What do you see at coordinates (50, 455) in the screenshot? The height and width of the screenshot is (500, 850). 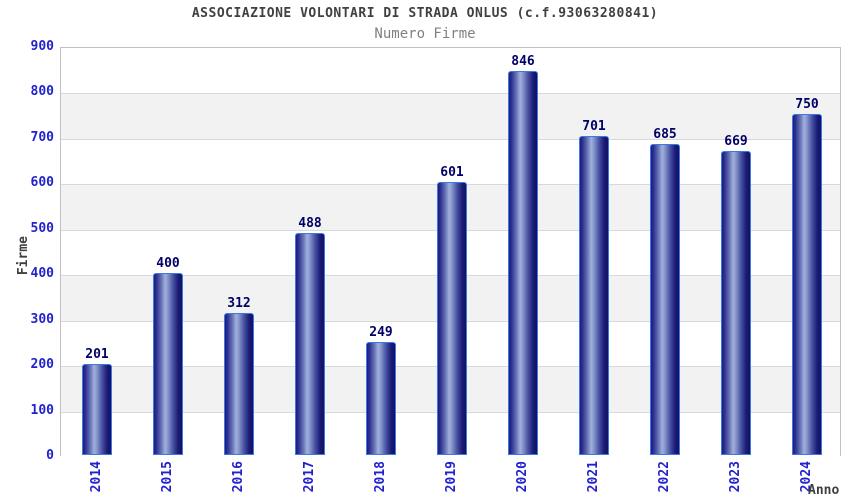 I see `y-tick-0: 0` at bounding box center [50, 455].